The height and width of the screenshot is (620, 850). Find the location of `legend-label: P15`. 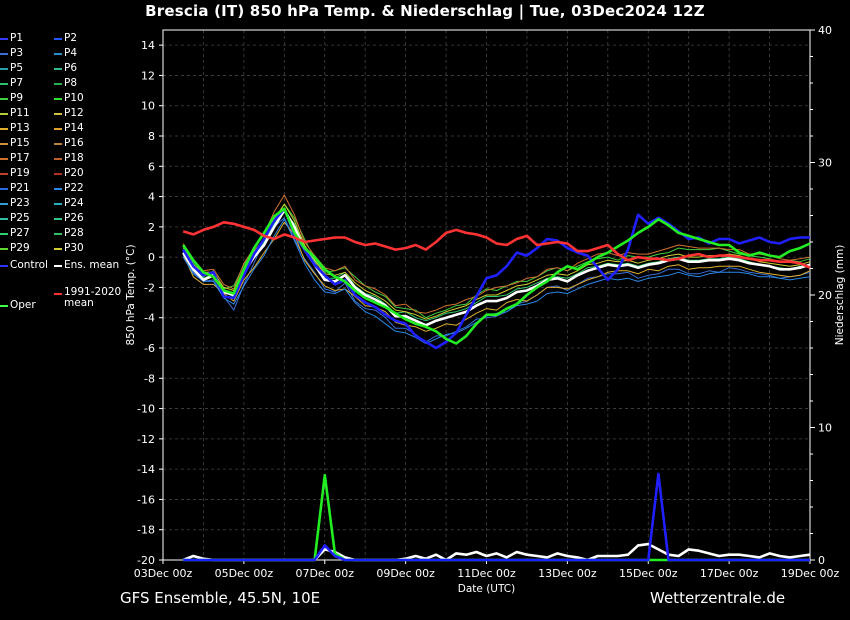

legend-label: P15 is located at coordinates (20, 143).